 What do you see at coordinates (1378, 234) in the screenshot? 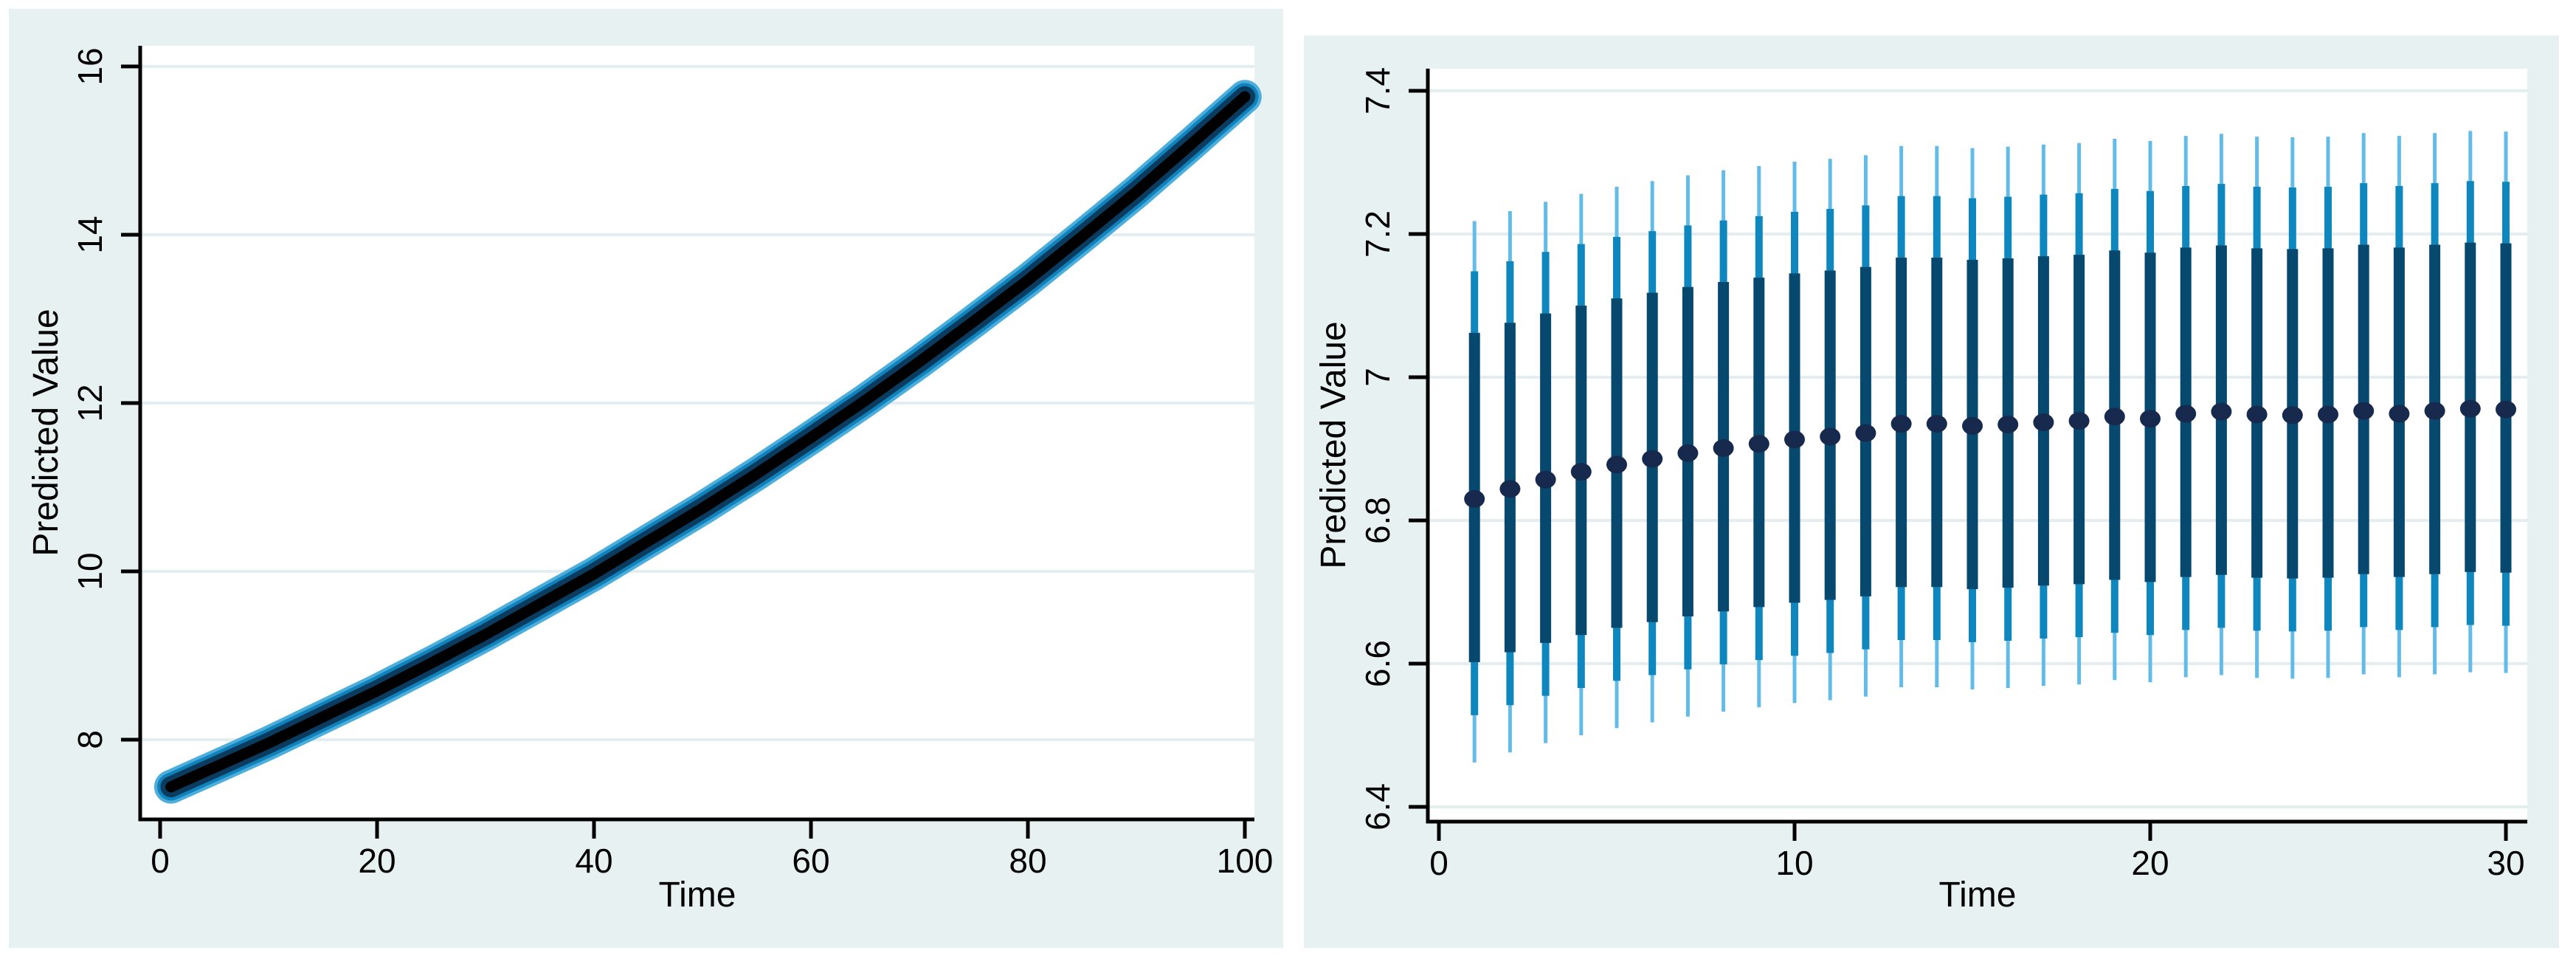
I see `y-tick-label: 7.2` at bounding box center [1378, 234].